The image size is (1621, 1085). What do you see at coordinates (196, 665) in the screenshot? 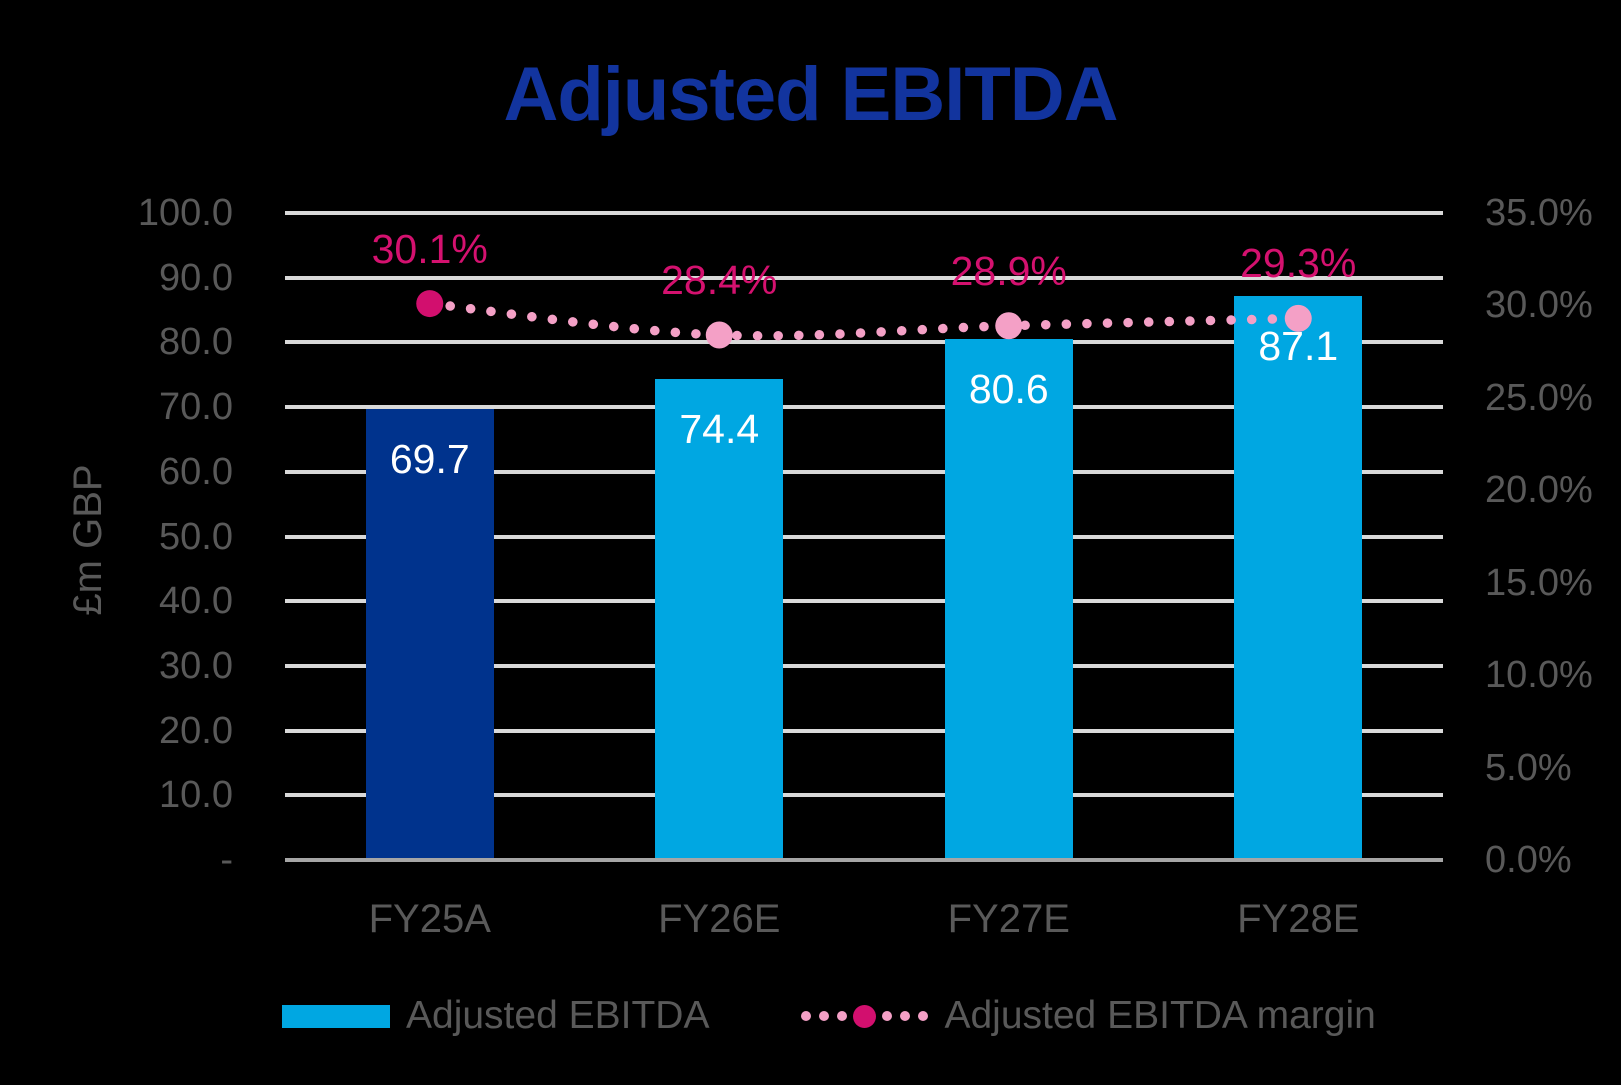
I see `left-axis-tick: 30.0` at bounding box center [196, 665].